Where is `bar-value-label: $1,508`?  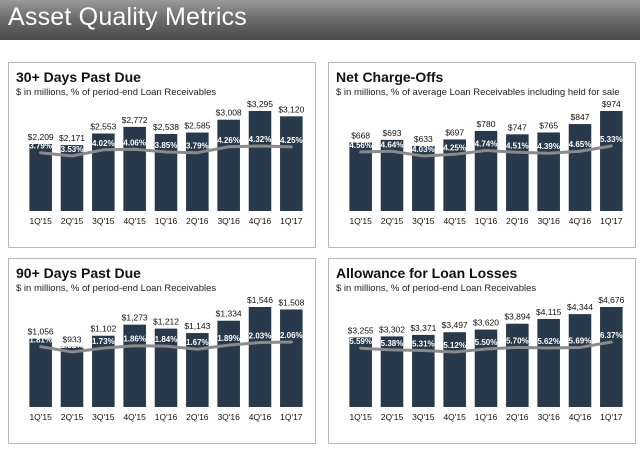 bar-value-label: $1,508 is located at coordinates (291, 302).